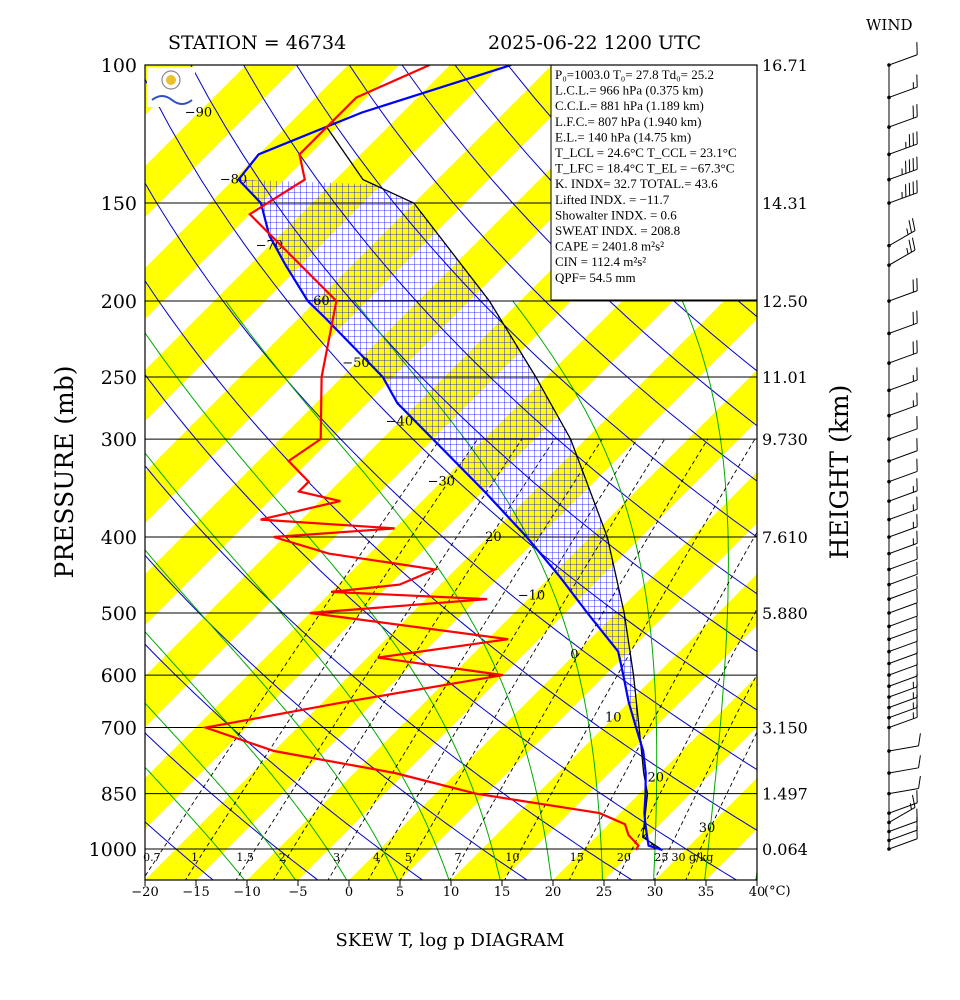 The width and height of the screenshot is (960, 1000). Describe the element at coordinates (408, 857) in the screenshot. I see `mixing-ratio-label: 5` at that location.